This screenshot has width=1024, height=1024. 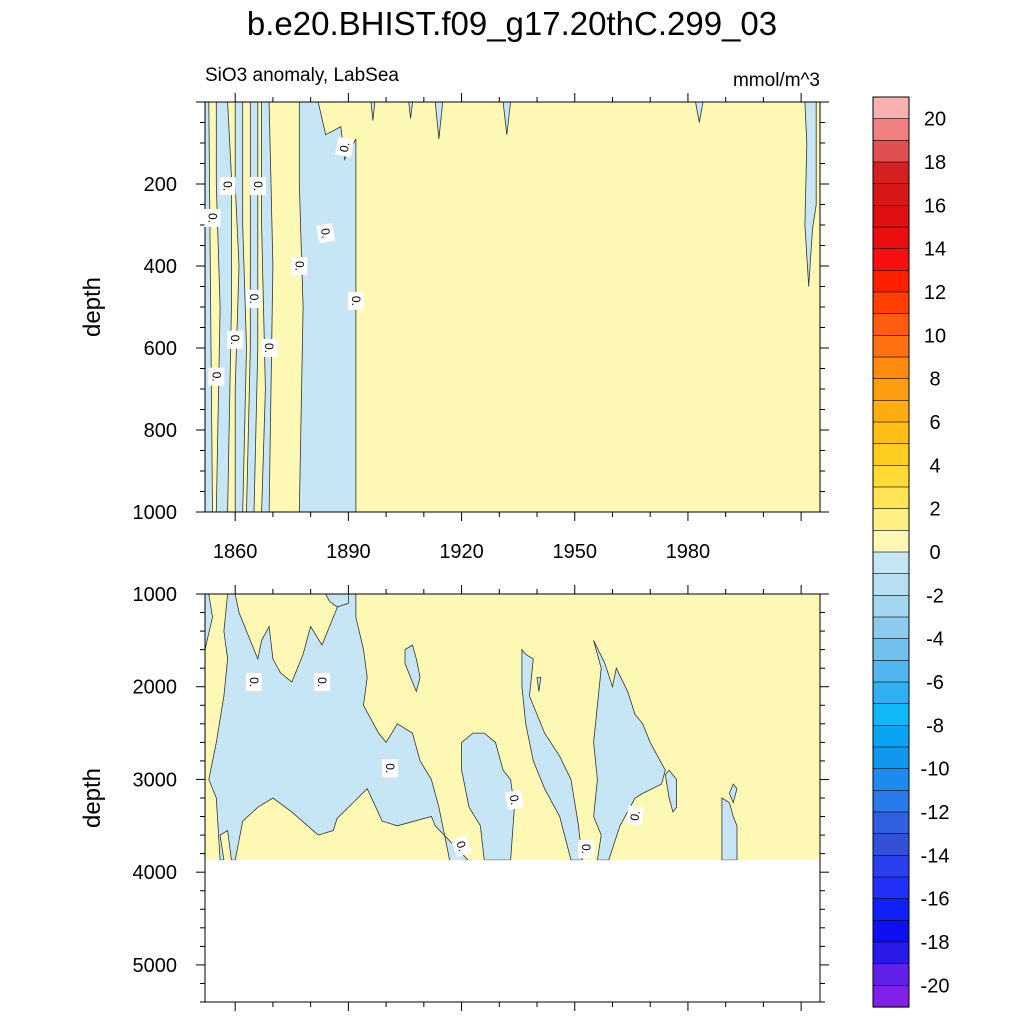 What do you see at coordinates (235, 552) in the screenshot?
I see `x-tick-label: 1860` at bounding box center [235, 552].